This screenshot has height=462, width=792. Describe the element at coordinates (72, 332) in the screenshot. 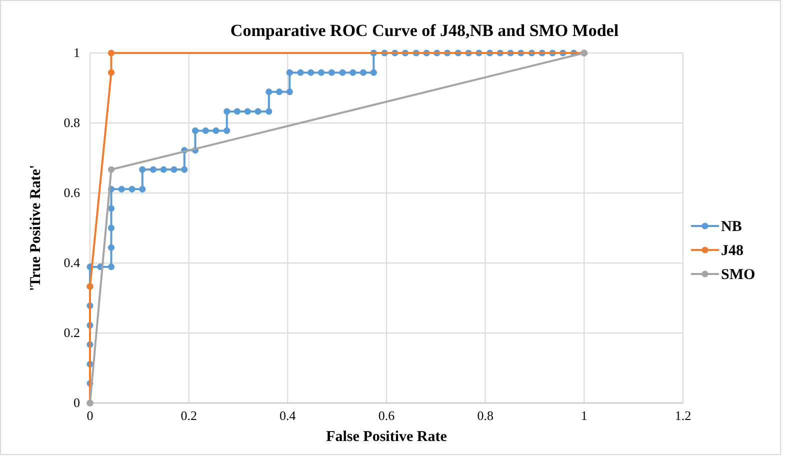

I see `y-tick-label: 0.2` at that location.